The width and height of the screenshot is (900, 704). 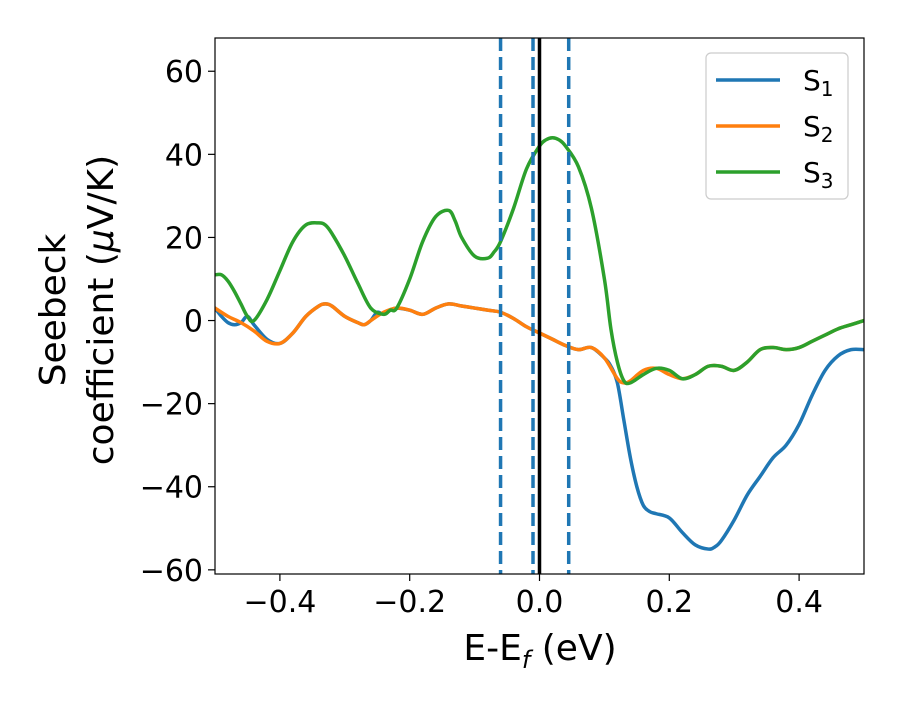 I want to click on x-axis-title: E-Ef (eV), so click(x=539, y=651).